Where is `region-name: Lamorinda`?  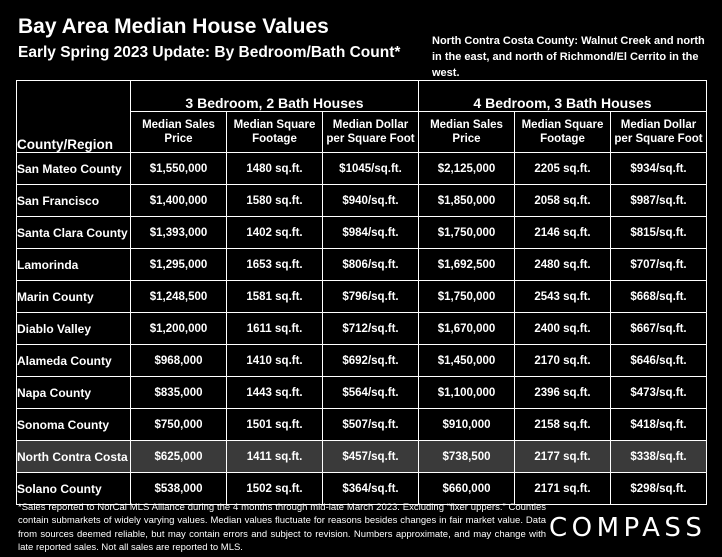 region-name: Lamorinda is located at coordinates (73, 264).